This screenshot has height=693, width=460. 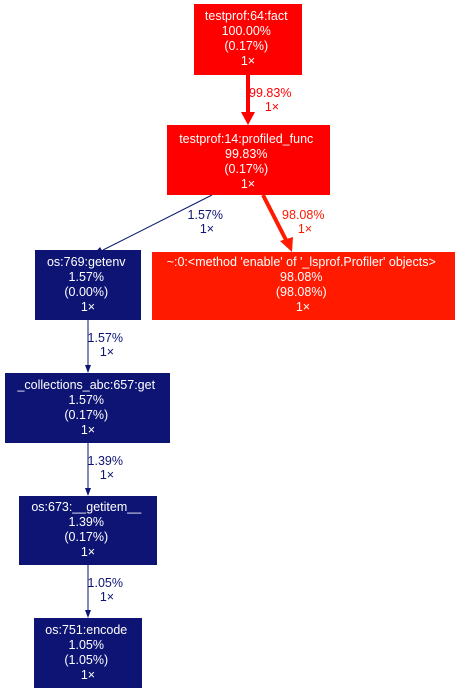 What do you see at coordinates (301, 292) in the screenshot?
I see `node-self-percent: (98.08%)` at bounding box center [301, 292].